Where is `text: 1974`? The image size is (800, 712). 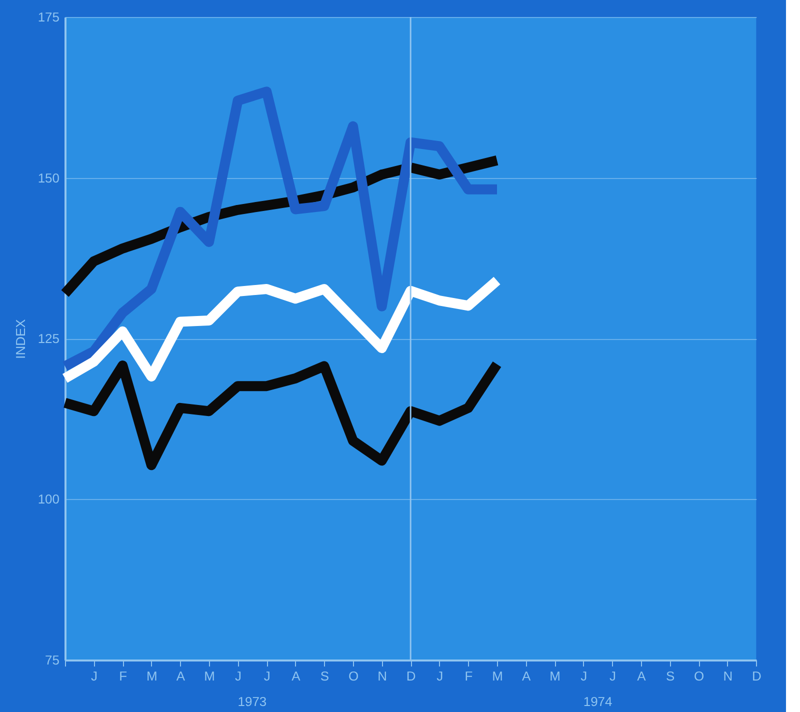
text: 1974 is located at coordinates (597, 701).